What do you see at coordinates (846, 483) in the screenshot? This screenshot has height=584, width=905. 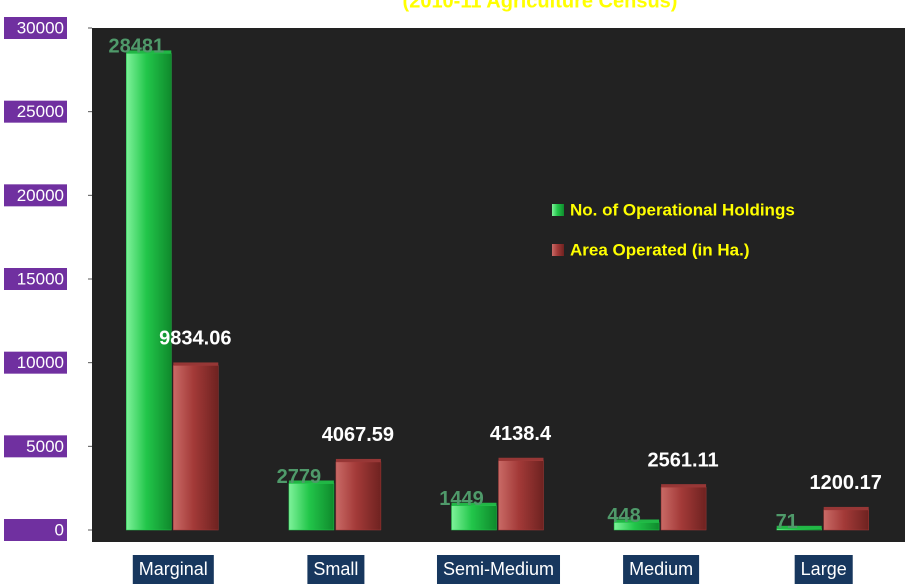 I see `value-label: 1200.17` at bounding box center [846, 483].